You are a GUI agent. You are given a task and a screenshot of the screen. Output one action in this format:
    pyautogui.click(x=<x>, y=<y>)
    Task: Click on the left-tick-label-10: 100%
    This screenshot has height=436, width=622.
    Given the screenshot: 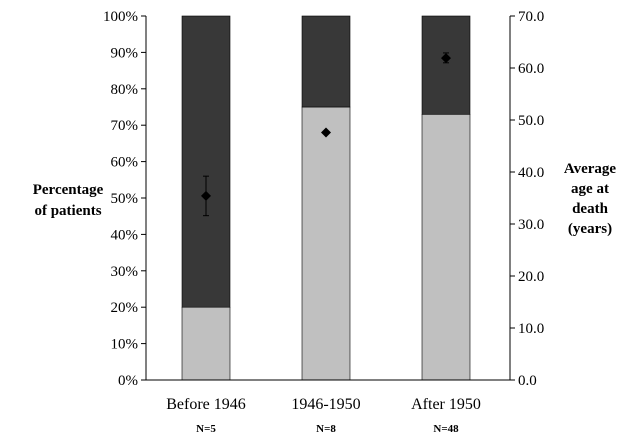 What is the action you would take?
    pyautogui.click(x=120, y=17)
    